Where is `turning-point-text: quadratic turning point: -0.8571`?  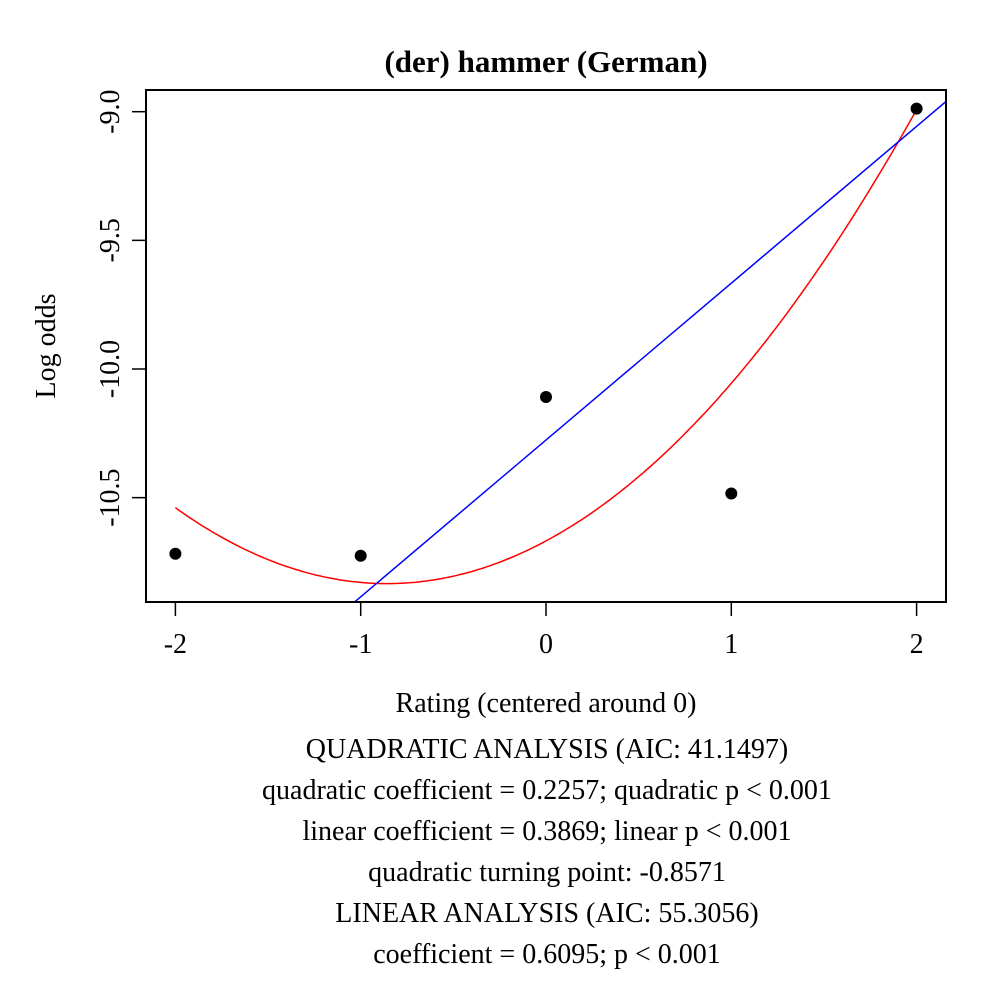 turning-point-text: quadratic turning point: -0.8571 is located at coordinates (547, 872).